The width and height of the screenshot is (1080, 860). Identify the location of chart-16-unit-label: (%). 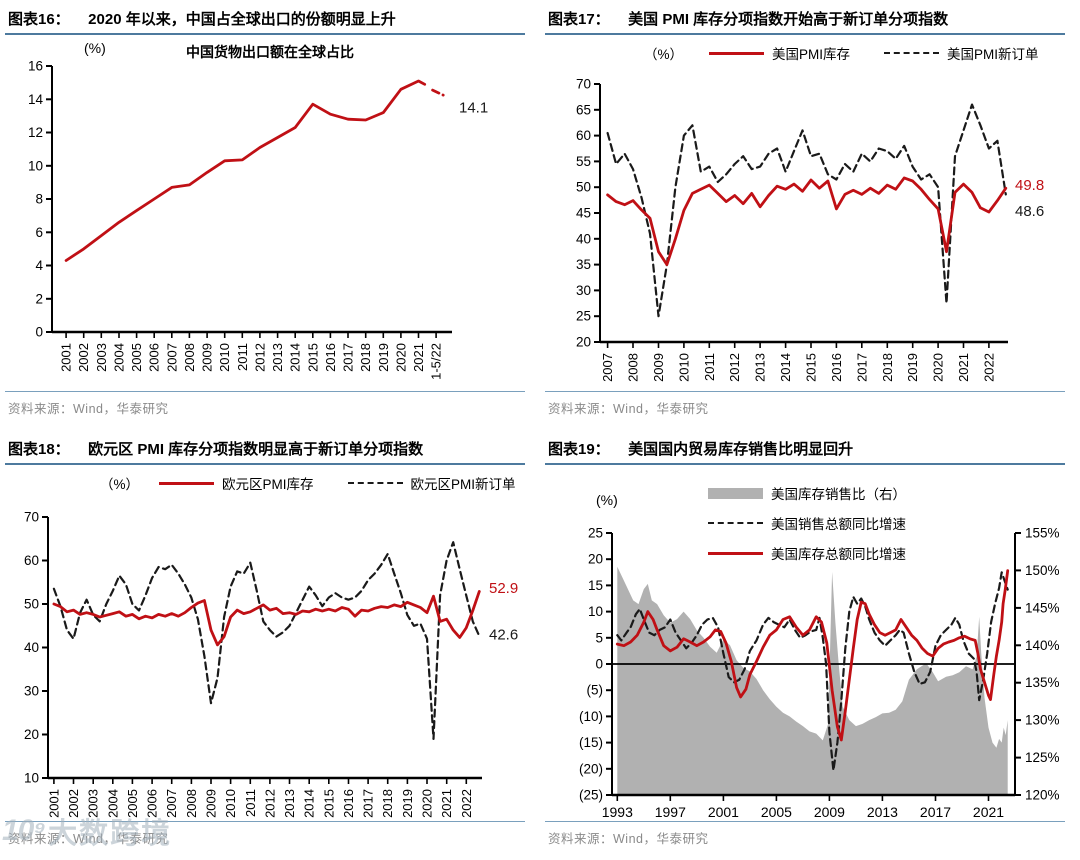
(95, 48).